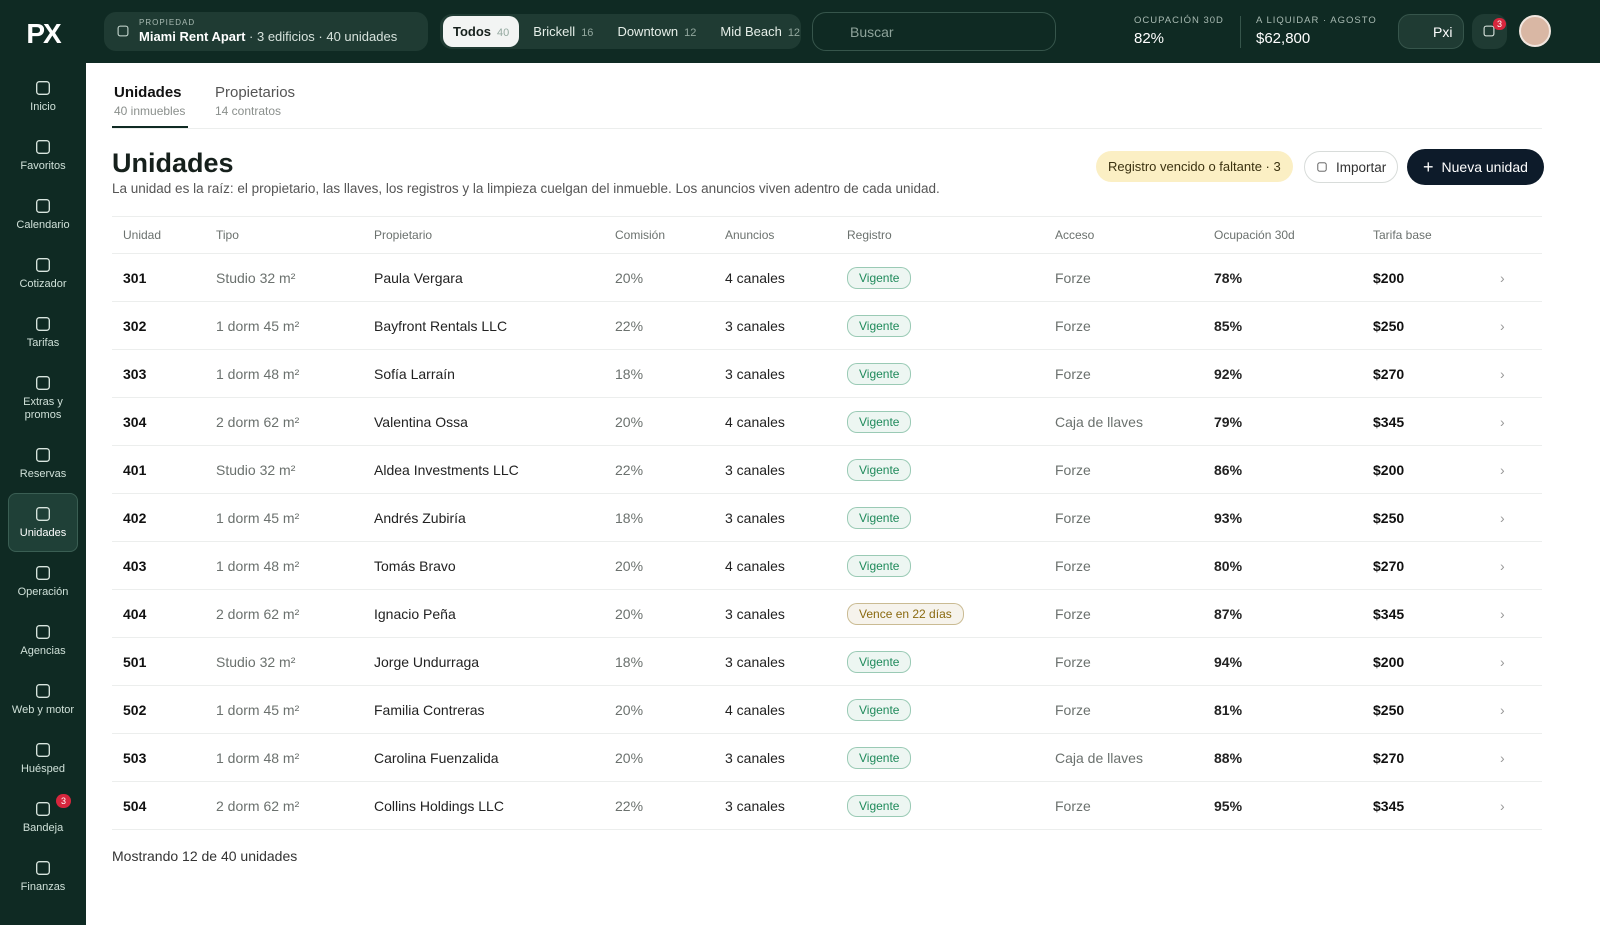 The height and width of the screenshot is (925, 1600). Describe the element at coordinates (43, 710) in the screenshot. I see `nav-label: Web y motor` at that location.